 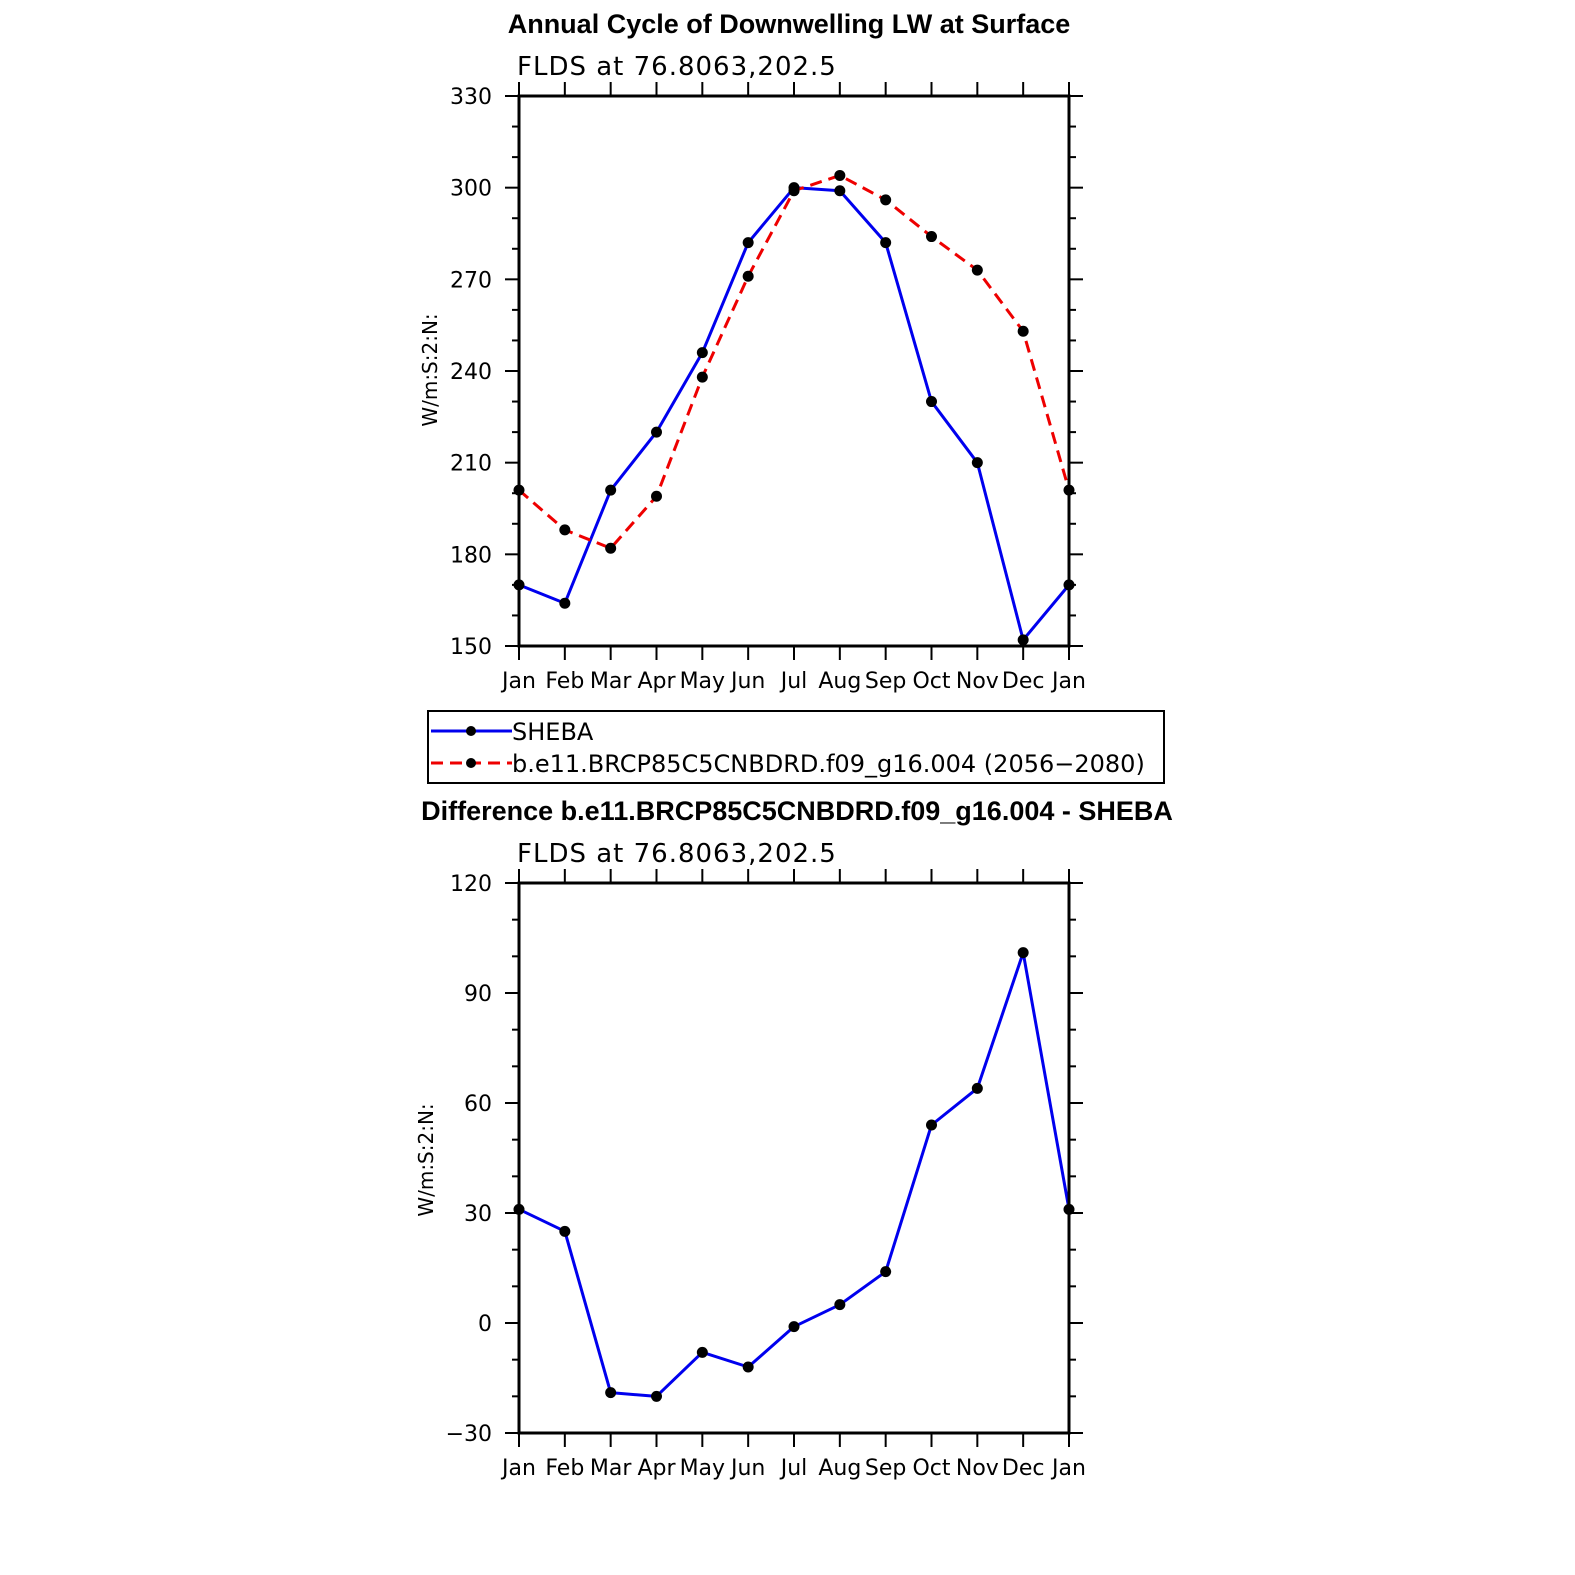 What do you see at coordinates (469, 1434) in the screenshot?
I see `y-tick-label: −30` at bounding box center [469, 1434].